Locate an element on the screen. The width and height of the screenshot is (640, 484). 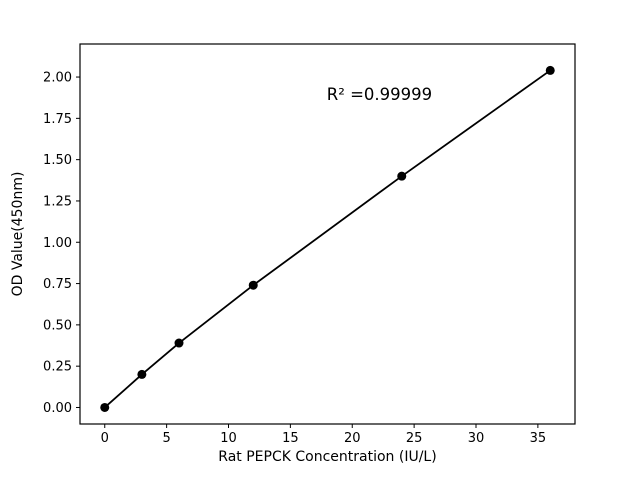
x-axis-tick-label: 5 is located at coordinates (166, 438).